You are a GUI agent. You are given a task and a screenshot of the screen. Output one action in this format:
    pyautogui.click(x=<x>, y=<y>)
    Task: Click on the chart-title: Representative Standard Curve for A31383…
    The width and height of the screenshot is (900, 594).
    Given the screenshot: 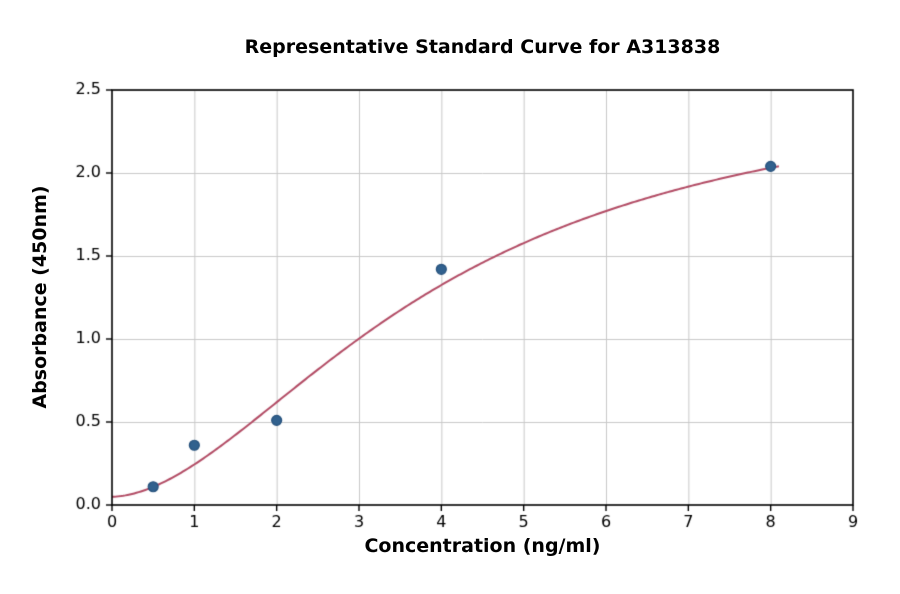 What is the action you would take?
    pyautogui.click(x=482, y=47)
    